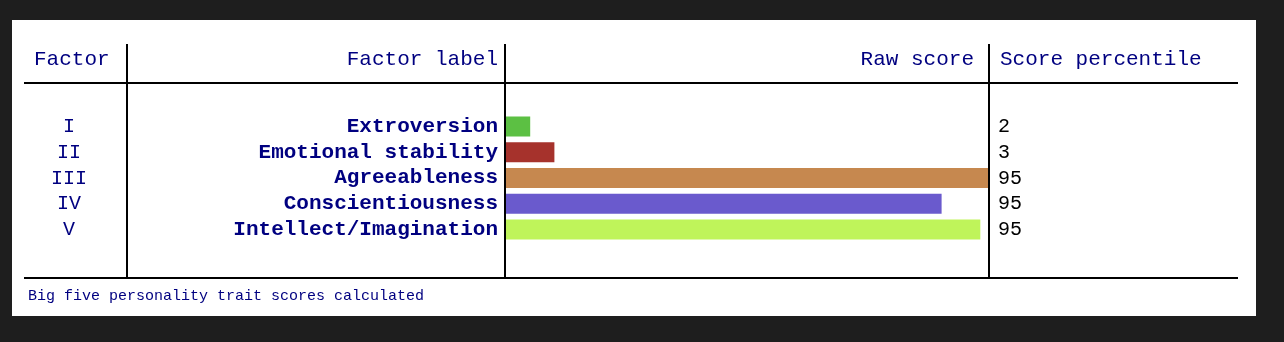 This screenshot has height=342, width=1284. Describe the element at coordinates (422, 59) in the screenshot. I see `text: Factor label` at that location.